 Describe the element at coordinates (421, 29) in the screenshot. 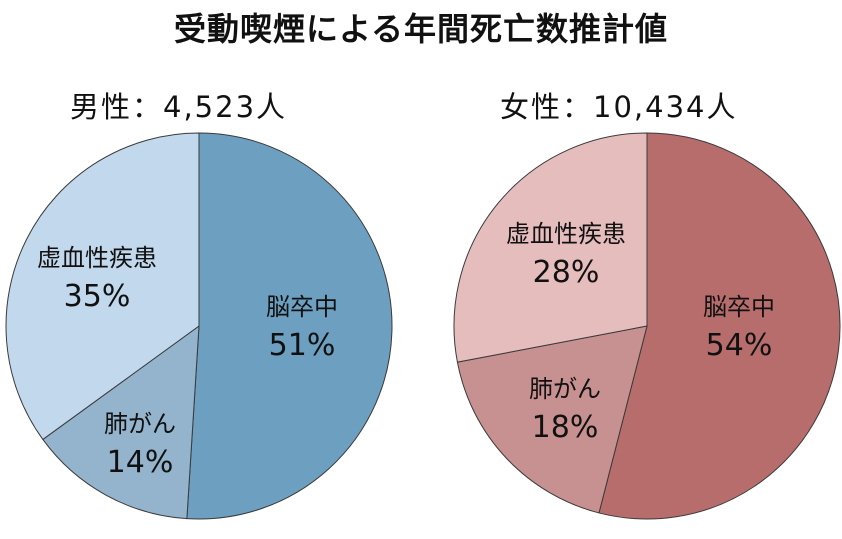

I see `chart-title: 受動喫煙による年間死亡数推計値` at that location.